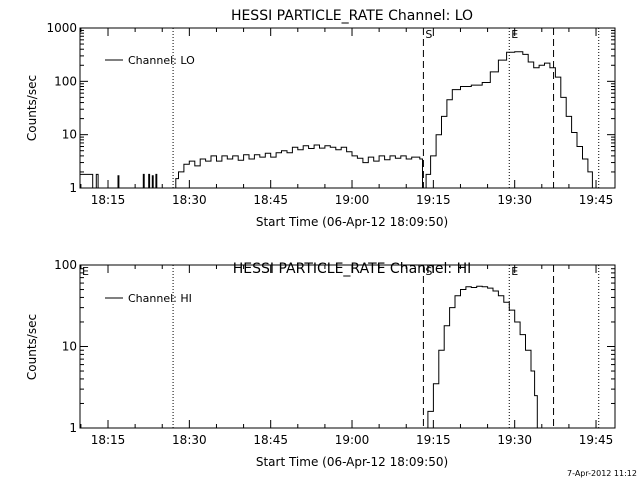 The width and height of the screenshot is (640, 480). Describe the element at coordinates (160, 298) in the screenshot. I see `legend-label: Channel: HI` at that location.